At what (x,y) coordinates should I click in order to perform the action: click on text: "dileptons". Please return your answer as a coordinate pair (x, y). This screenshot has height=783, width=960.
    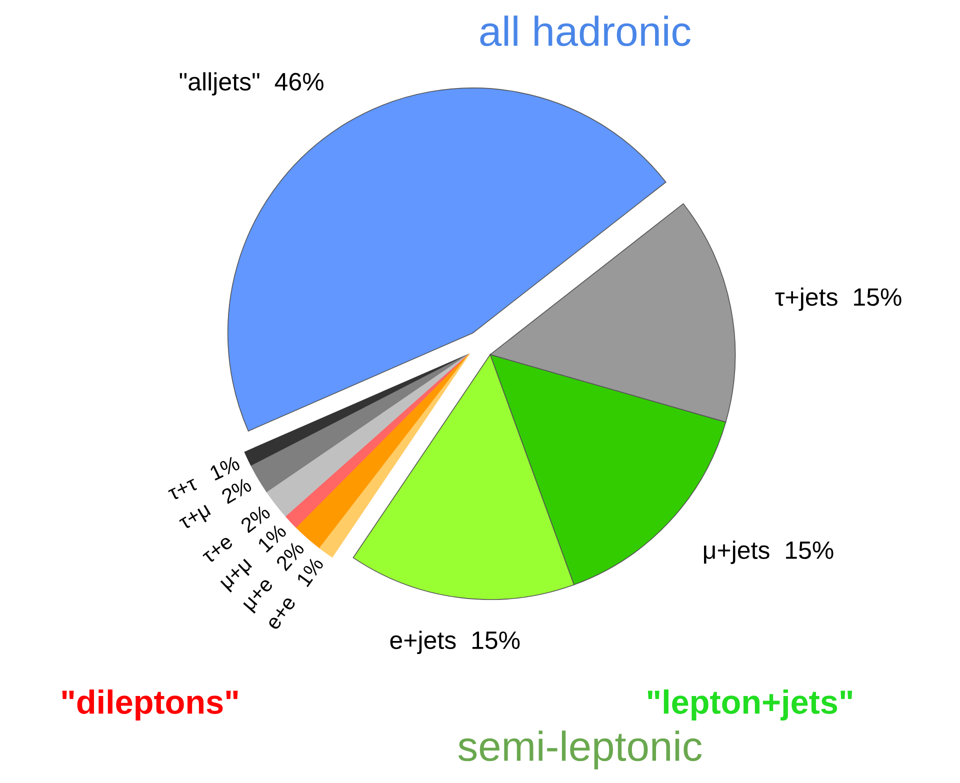
    Looking at the image, I should click on (150, 705).